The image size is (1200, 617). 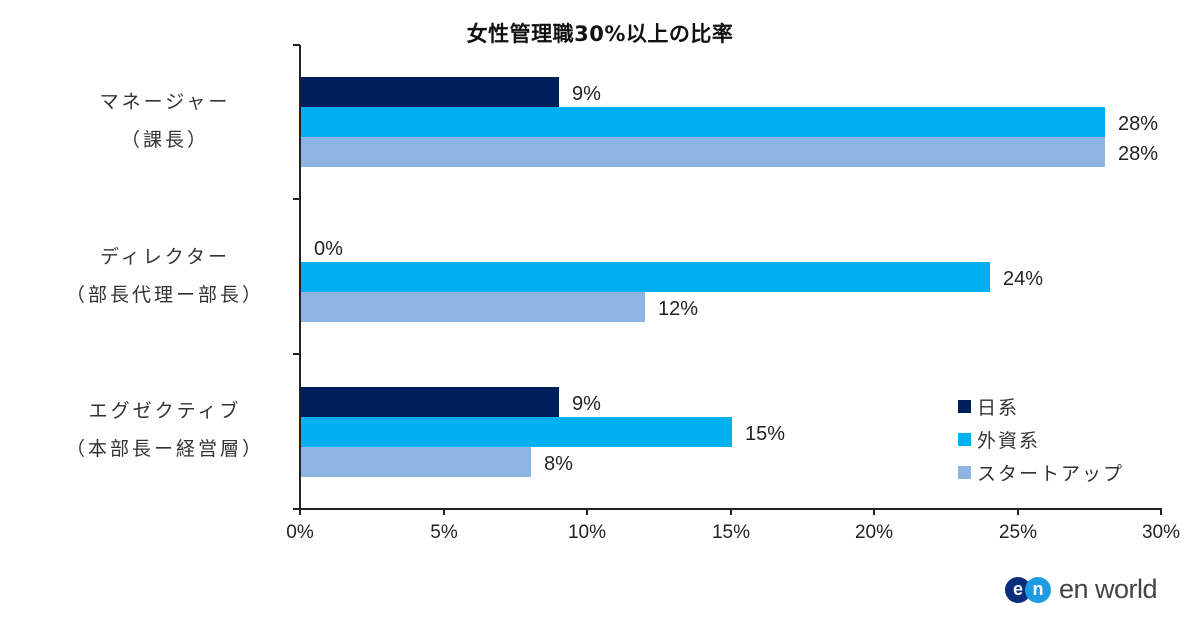 What do you see at coordinates (164, 295) in the screenshot?
I see `category-label-line2: （部長代理ー部長）` at bounding box center [164, 295].